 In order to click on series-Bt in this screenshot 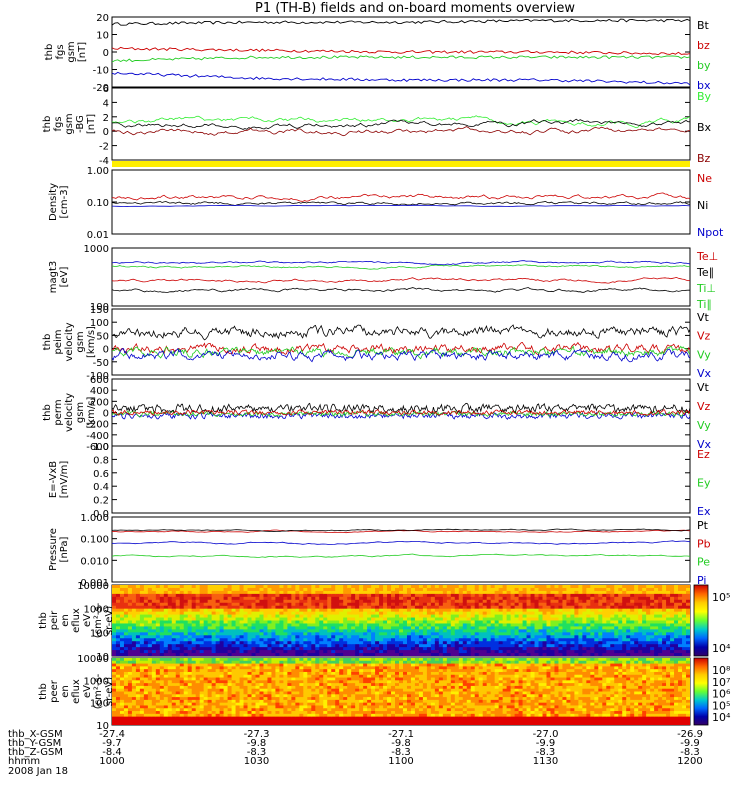, I will do `click(401, 22)`.